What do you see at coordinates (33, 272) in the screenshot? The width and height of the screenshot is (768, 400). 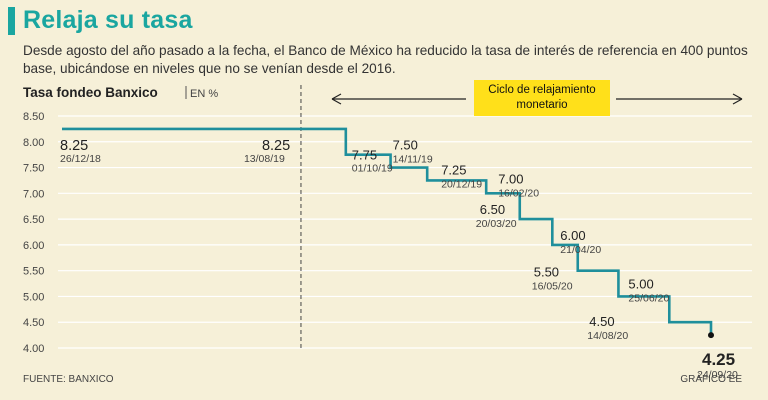 I see `y-tick-label: 5.50` at bounding box center [33, 272].